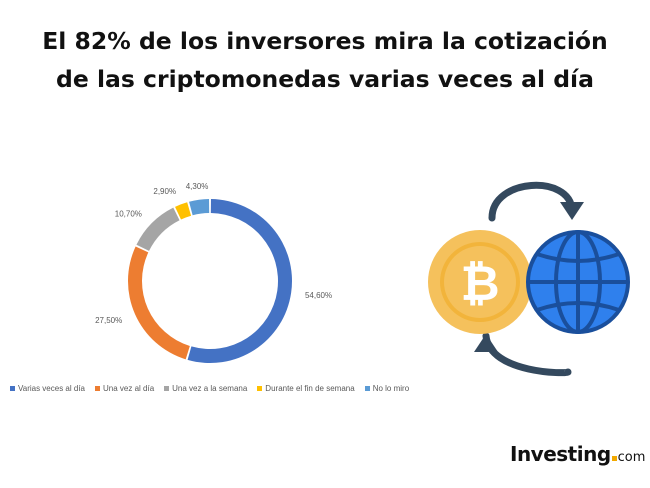 The height and width of the screenshot is (488, 650). I want to click on legend-label: Una vez al día, so click(129, 388).